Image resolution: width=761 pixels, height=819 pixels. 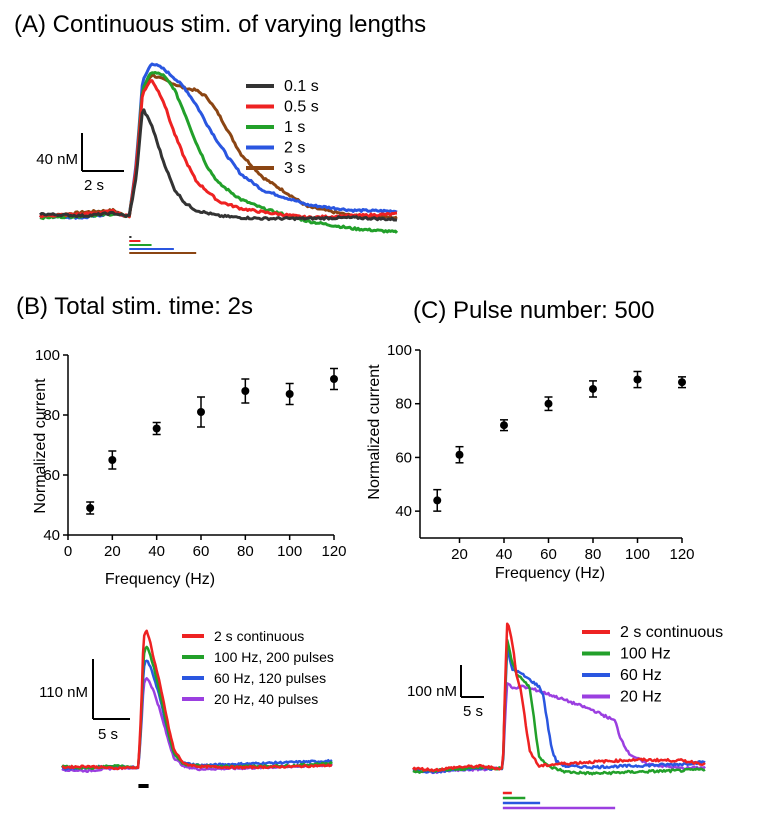 I want to click on legend-label-0-5-s: 0.5 s, so click(x=301, y=107).